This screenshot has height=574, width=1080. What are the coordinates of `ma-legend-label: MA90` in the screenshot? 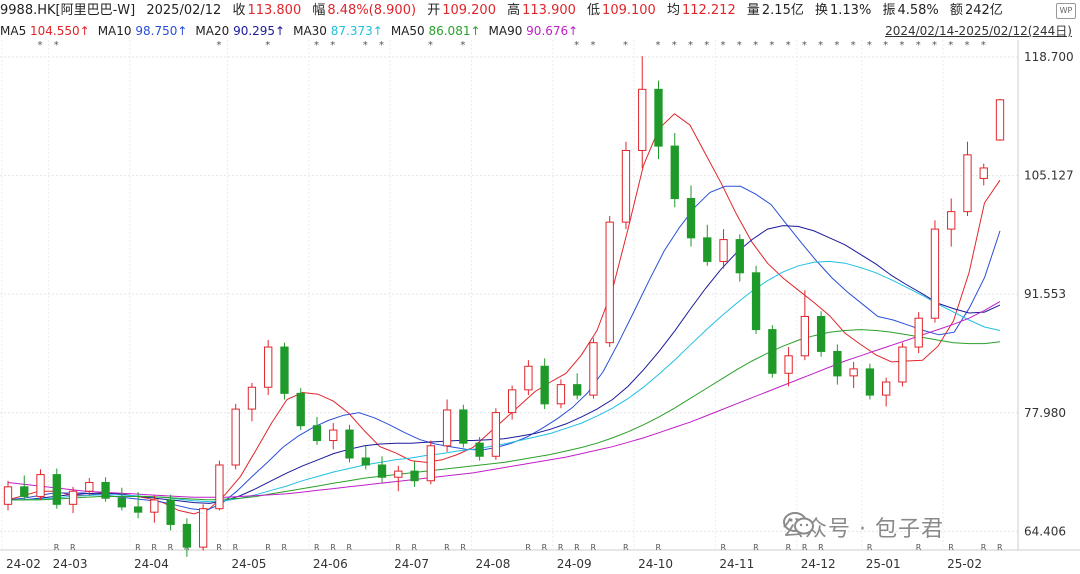 It's located at (507, 31).